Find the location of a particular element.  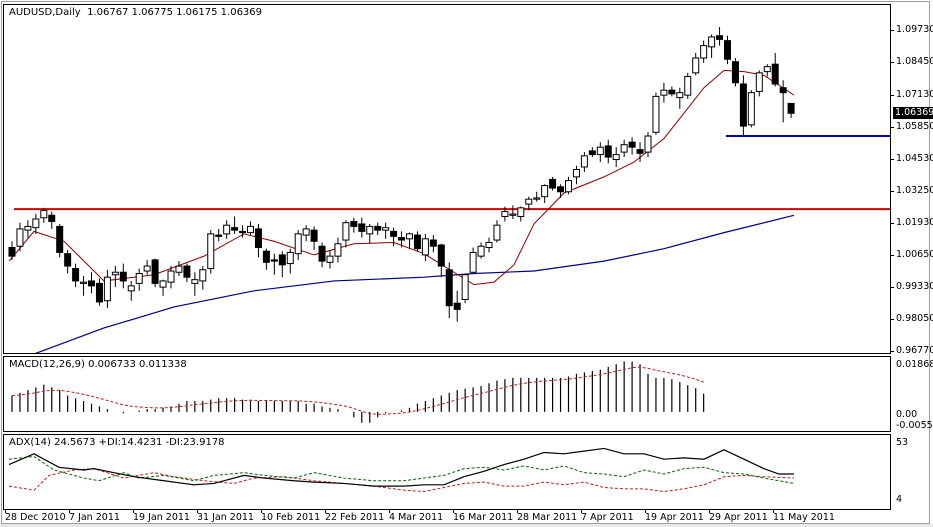

x-axis-label: 4 Mar 2011 is located at coordinates (416, 517).